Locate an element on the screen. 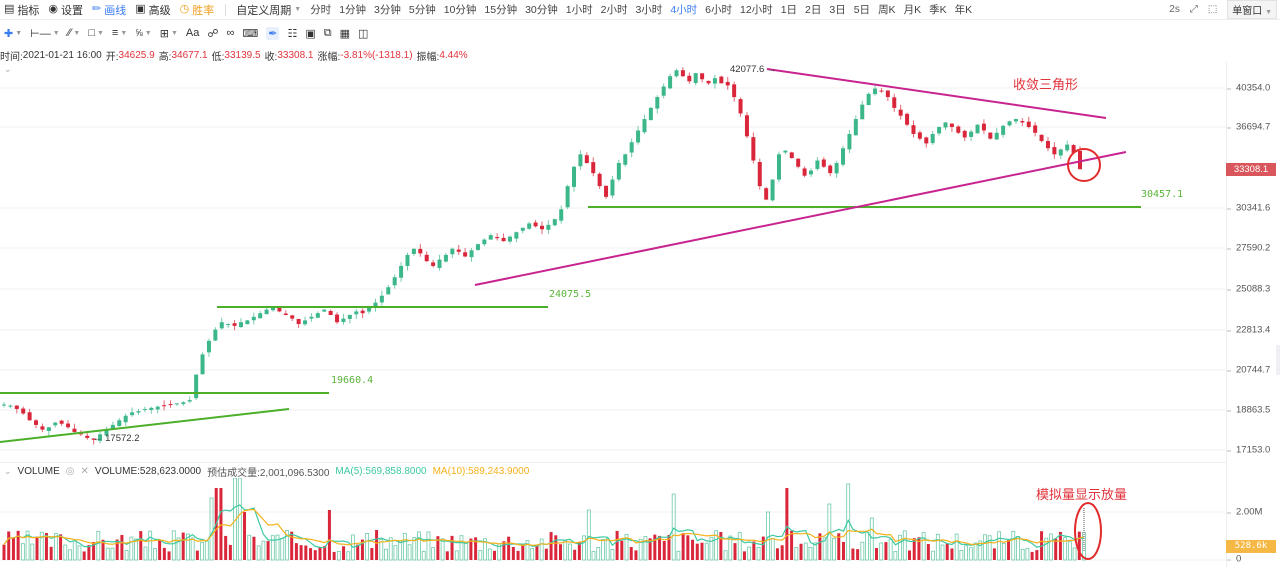 Image resolution: width=1280 pixels, height=567 pixels. bar-pattern-icon: ☷ is located at coordinates (292, 33).